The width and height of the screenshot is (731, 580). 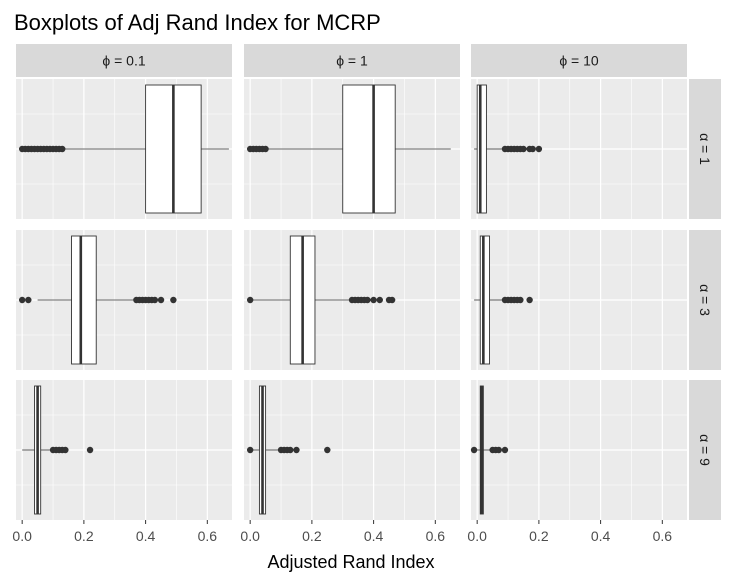 I want to click on row-strip-label-1: α = 1, so click(x=705, y=149).